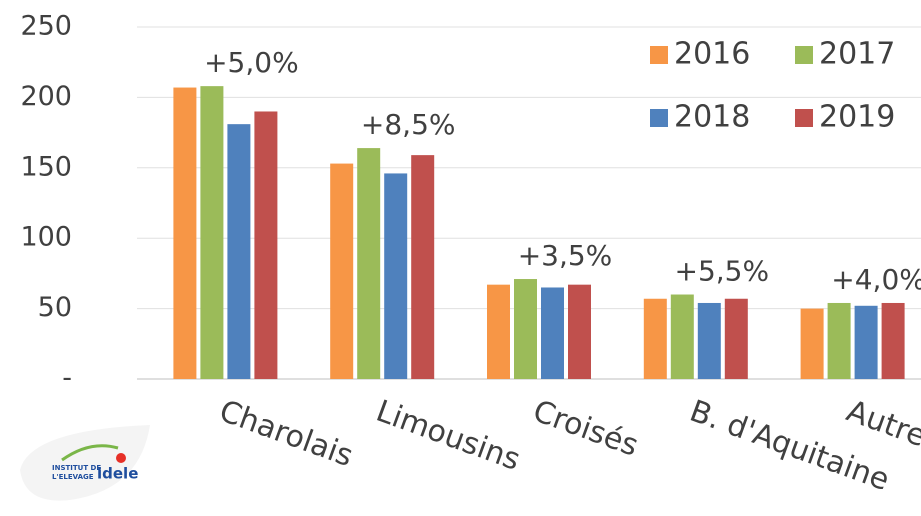 The width and height of the screenshot is (921, 516). What do you see at coordinates (251, 62) in the screenshot?
I see `annotation: +5,0%` at bounding box center [251, 62].